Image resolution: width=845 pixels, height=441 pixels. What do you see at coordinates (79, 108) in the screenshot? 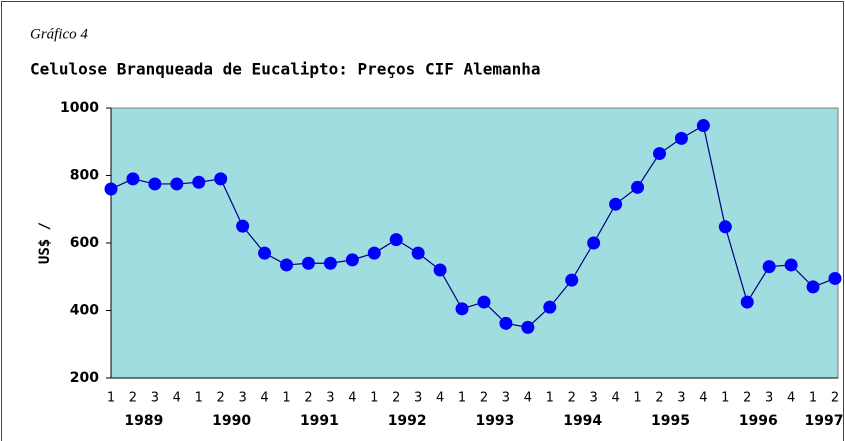
I see `y-tick-label: 1000` at bounding box center [79, 108].